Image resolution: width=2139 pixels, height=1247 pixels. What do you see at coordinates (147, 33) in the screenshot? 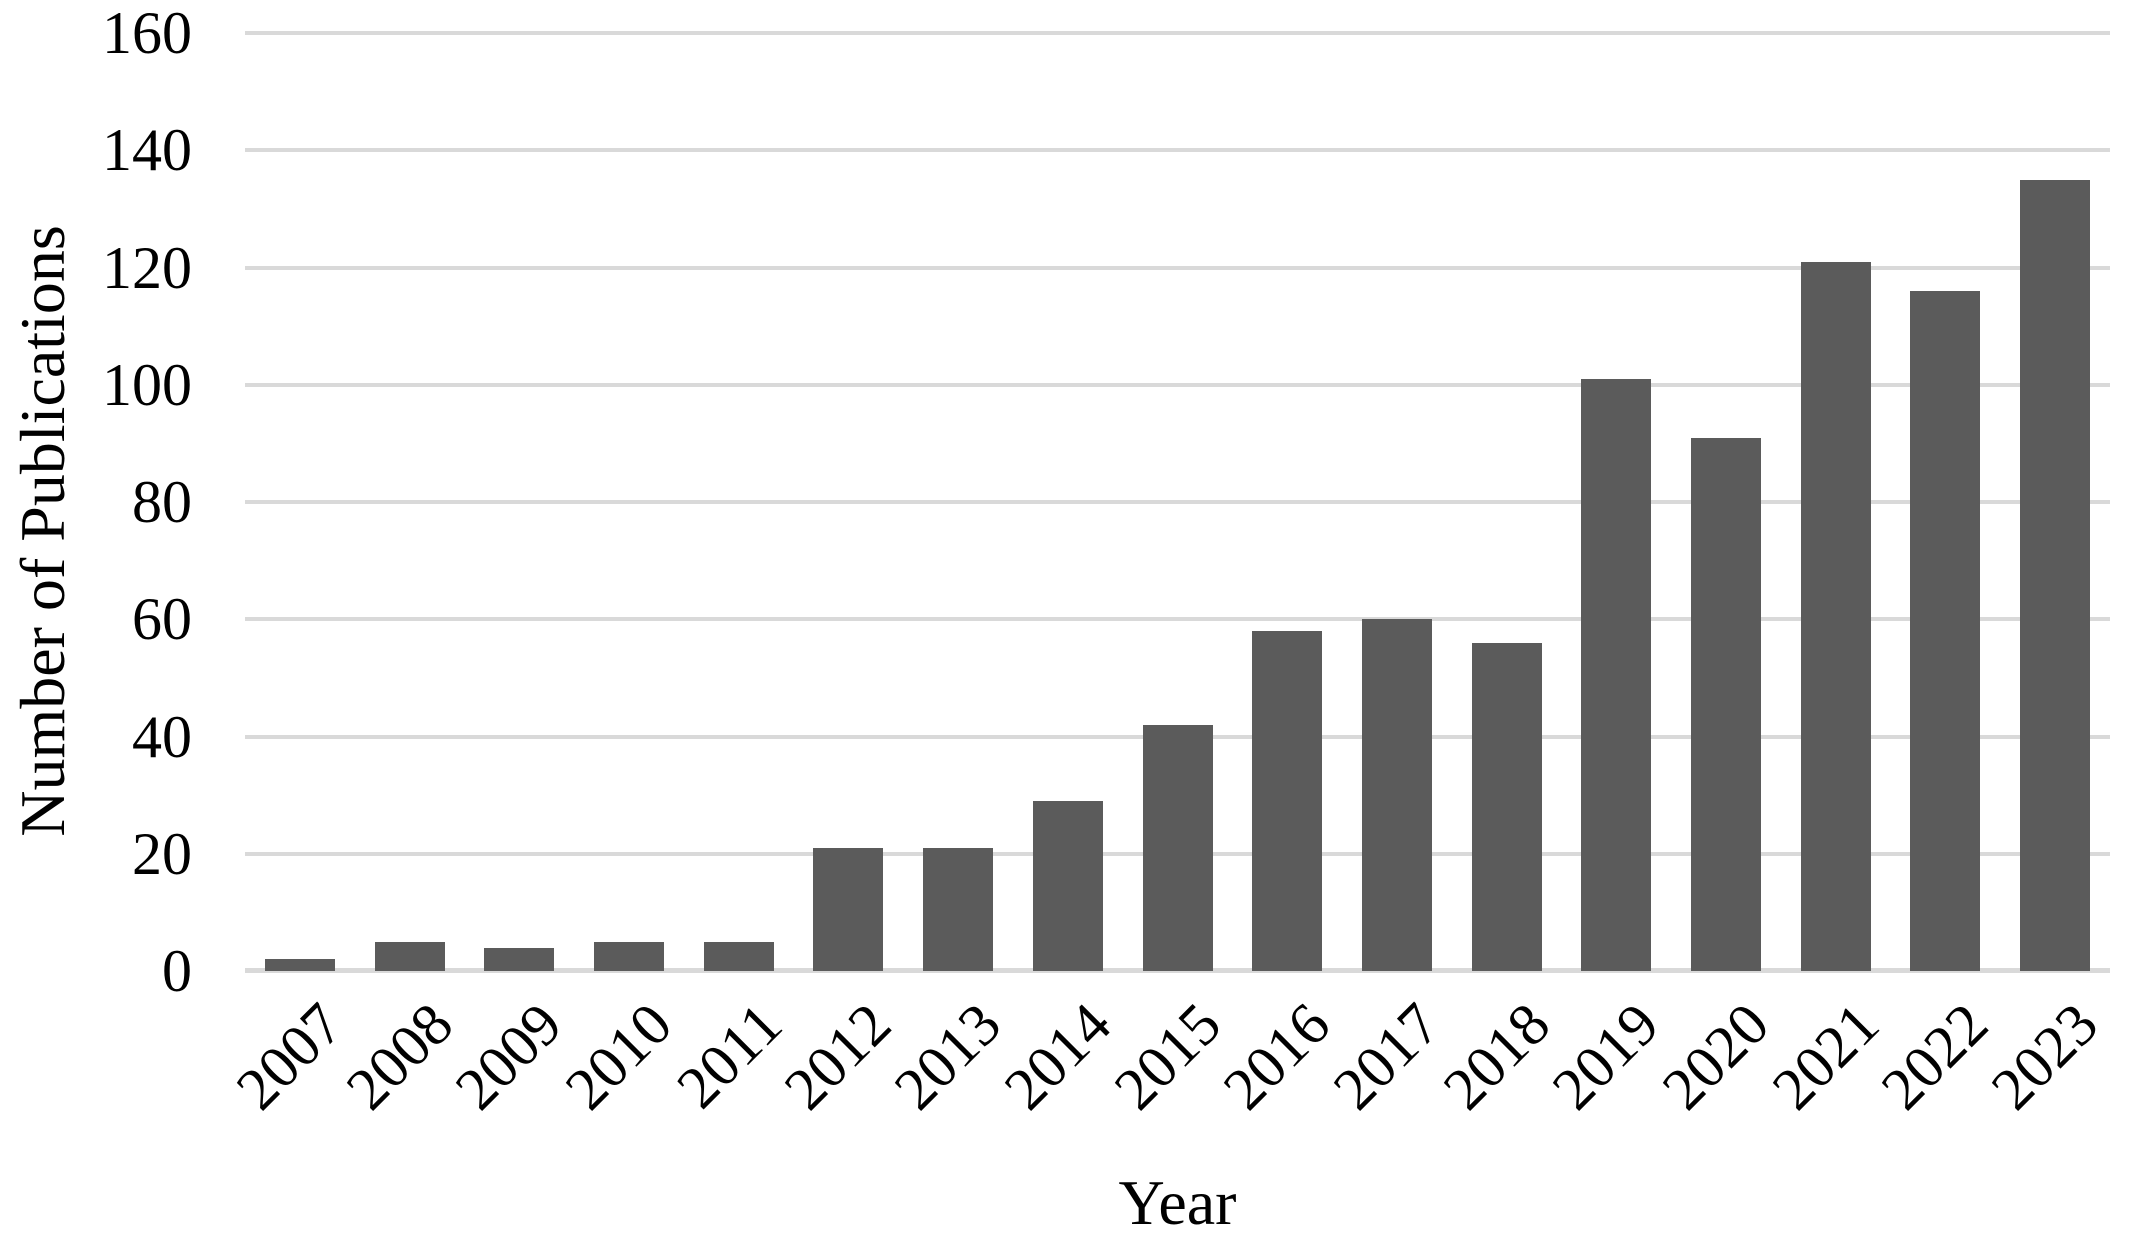
I see `y-tick-label-160: 160` at bounding box center [147, 33].